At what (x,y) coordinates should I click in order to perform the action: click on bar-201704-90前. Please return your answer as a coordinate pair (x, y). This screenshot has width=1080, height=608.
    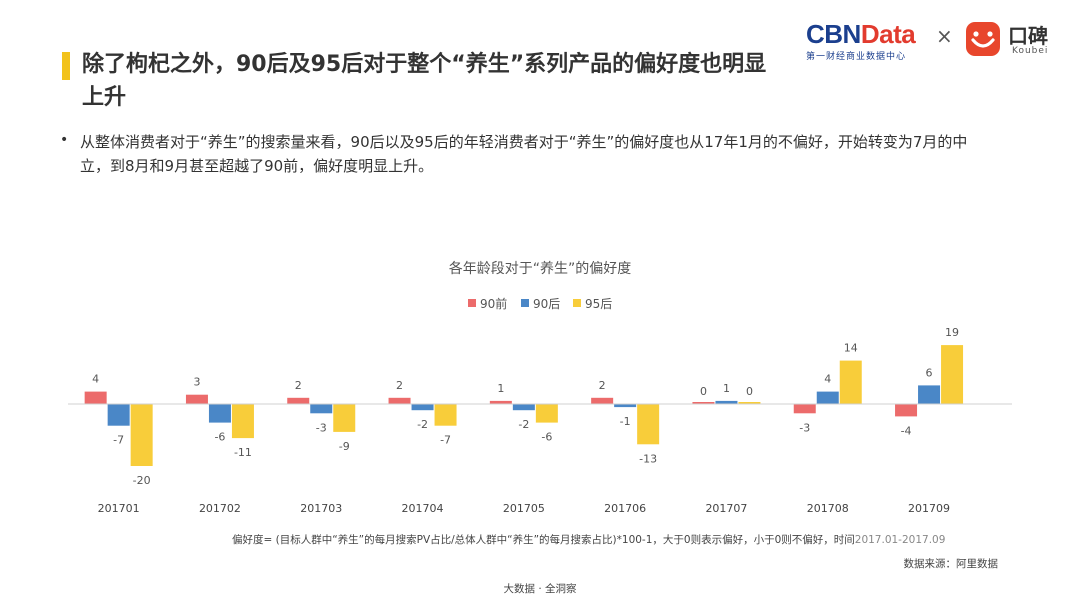
    Looking at the image, I should click on (399, 400).